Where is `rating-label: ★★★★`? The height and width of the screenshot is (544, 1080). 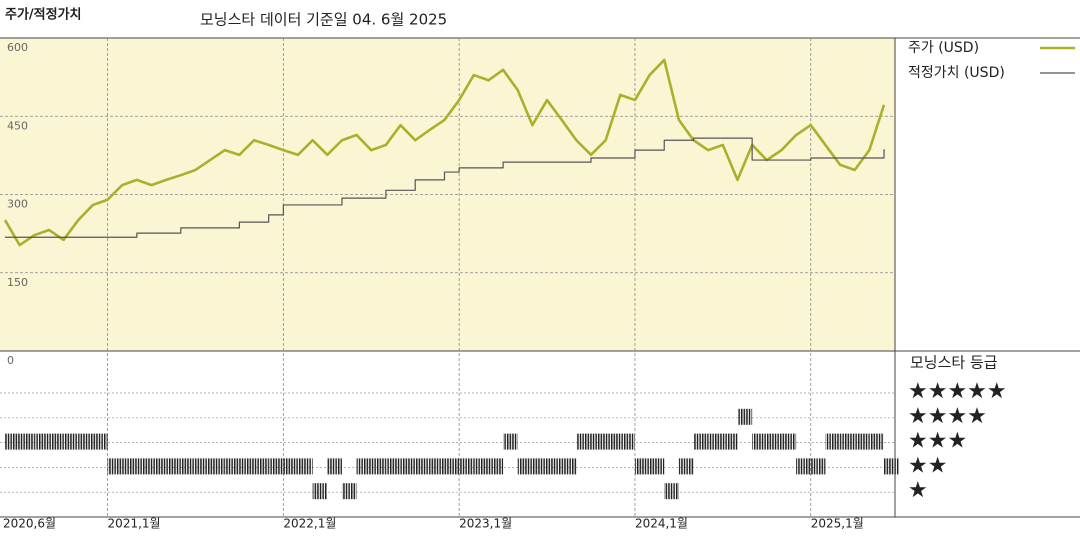
rating-label: ★★★★ is located at coordinates (947, 416).